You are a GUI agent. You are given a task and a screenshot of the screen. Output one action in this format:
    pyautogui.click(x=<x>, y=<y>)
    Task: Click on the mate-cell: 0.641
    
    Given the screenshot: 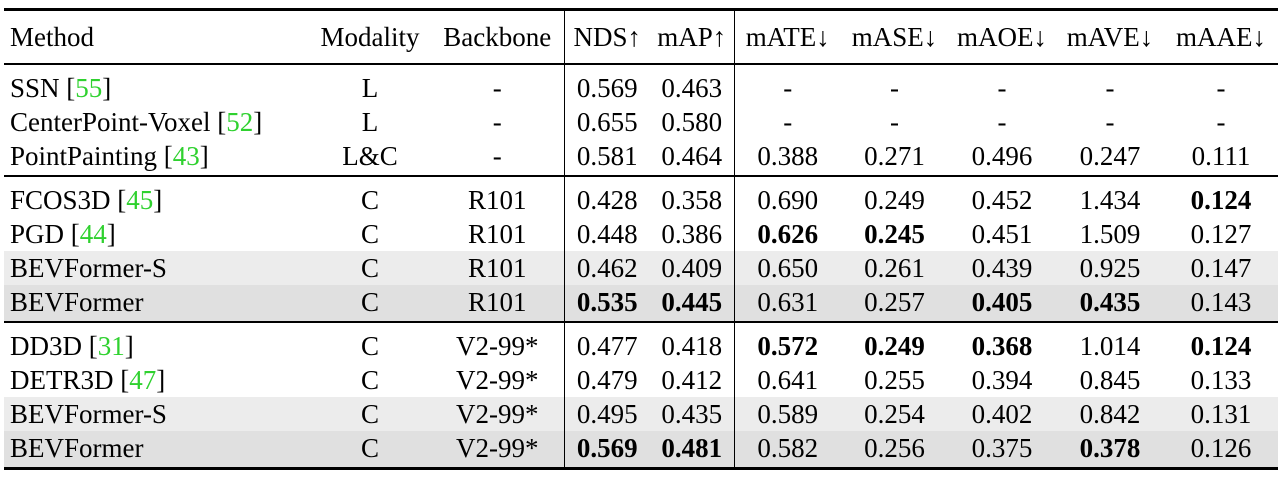 What is the action you would take?
    pyautogui.click(x=787, y=380)
    